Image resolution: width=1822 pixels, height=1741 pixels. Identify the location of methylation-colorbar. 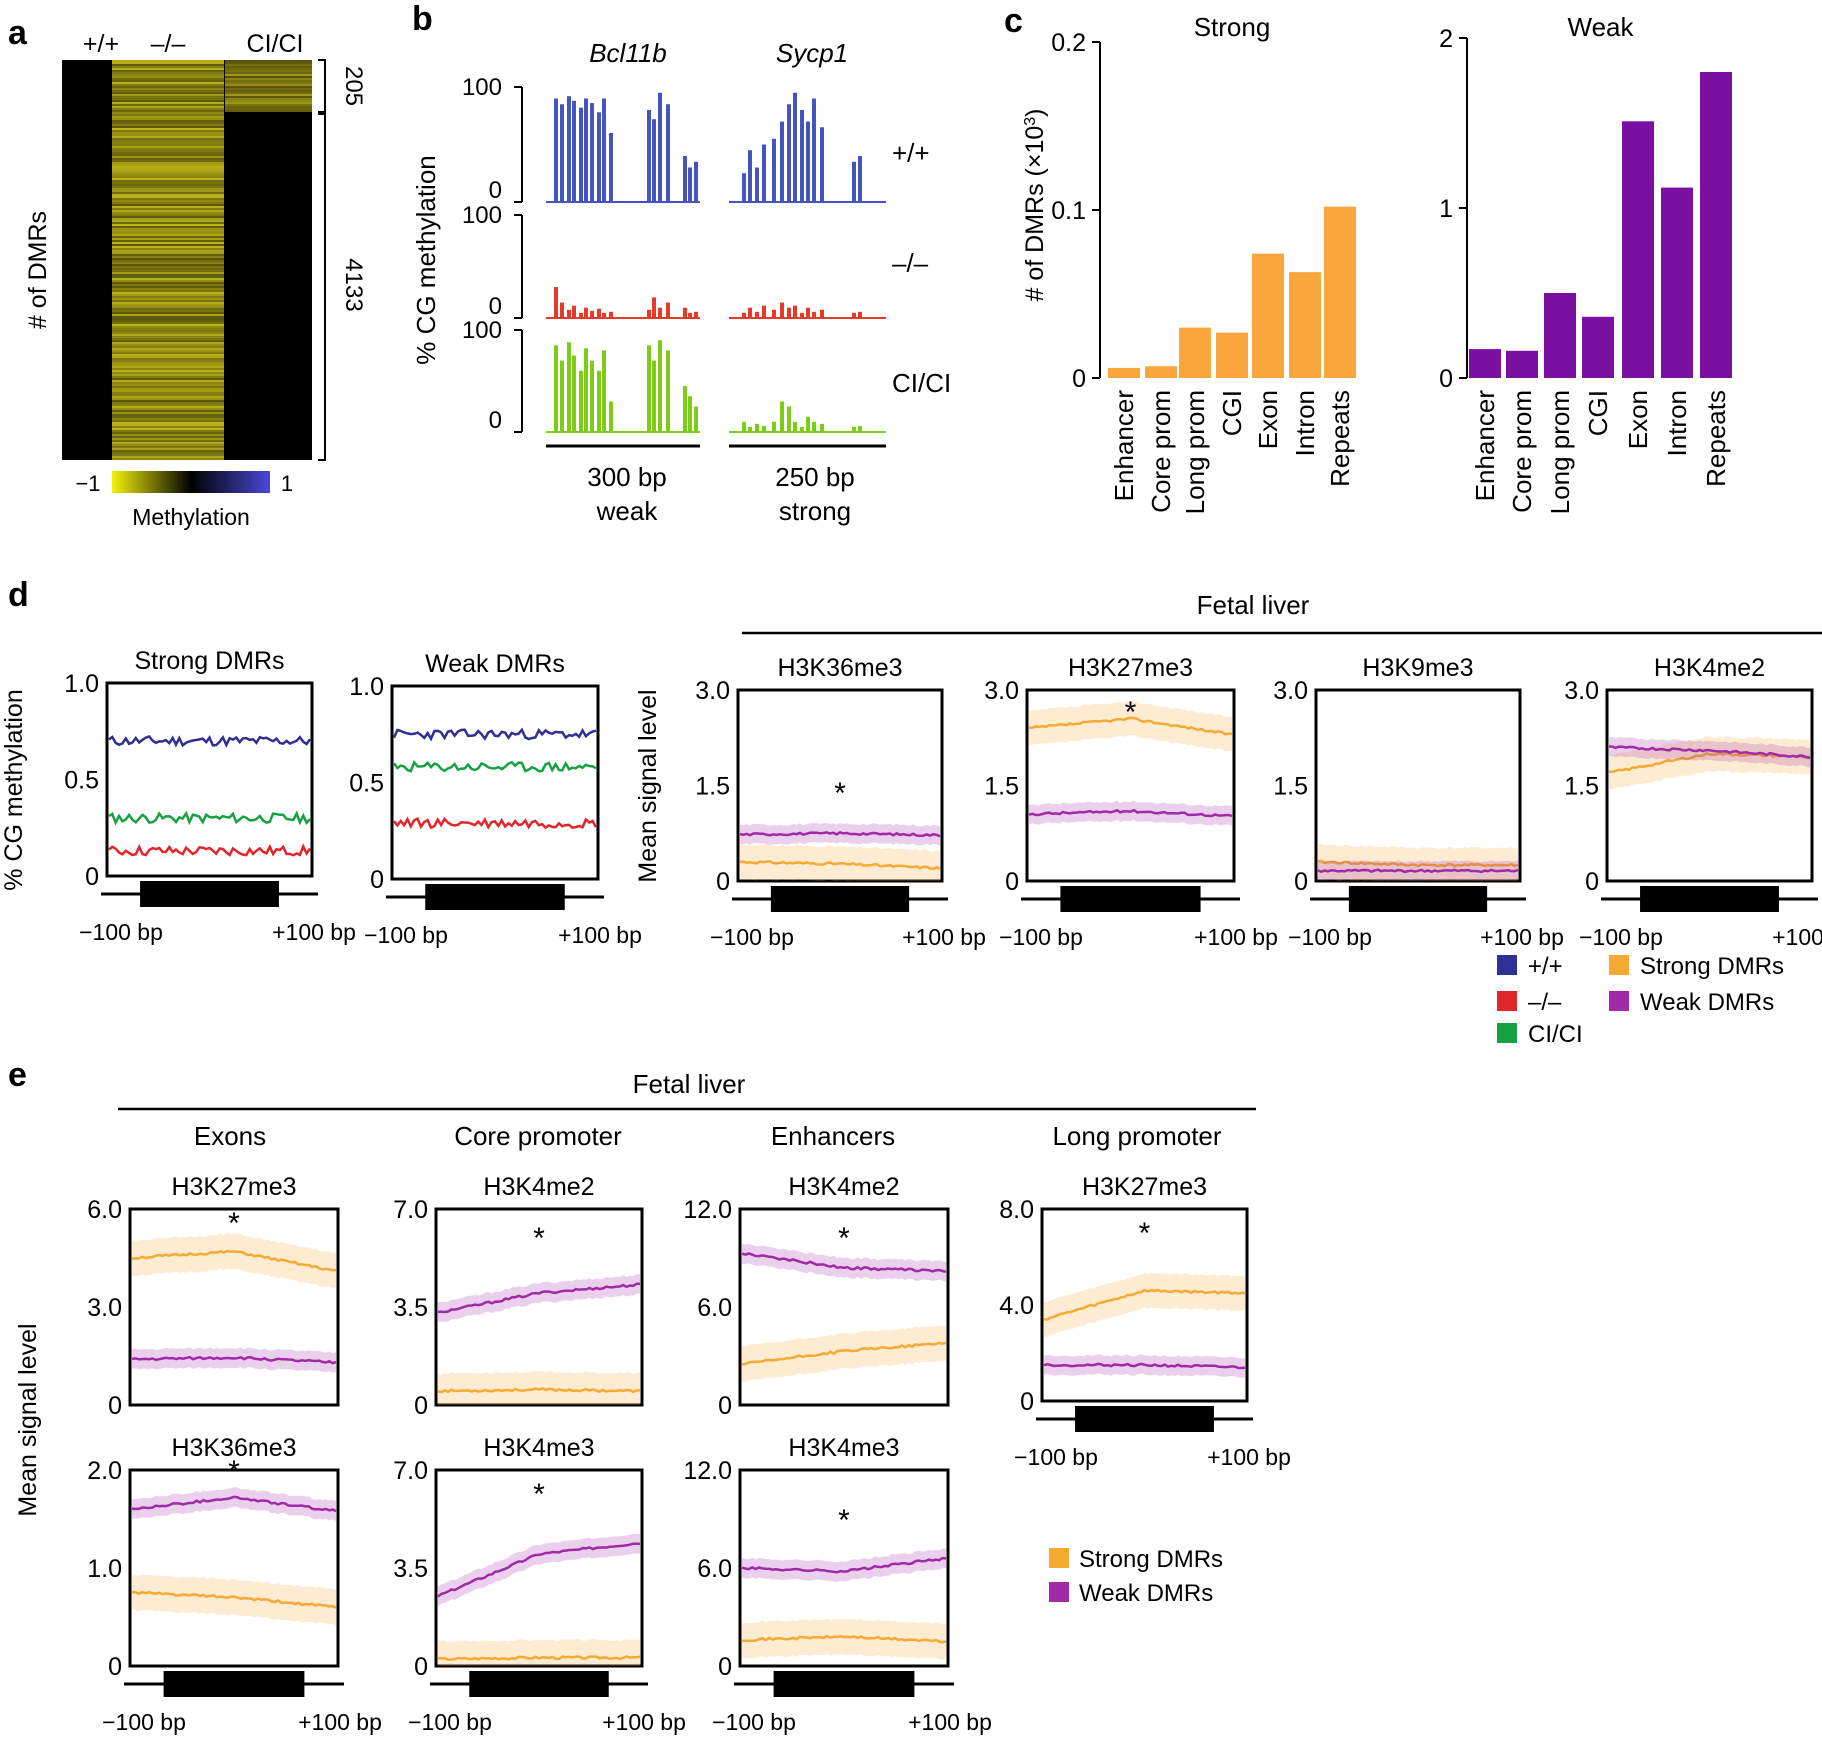
(191, 482).